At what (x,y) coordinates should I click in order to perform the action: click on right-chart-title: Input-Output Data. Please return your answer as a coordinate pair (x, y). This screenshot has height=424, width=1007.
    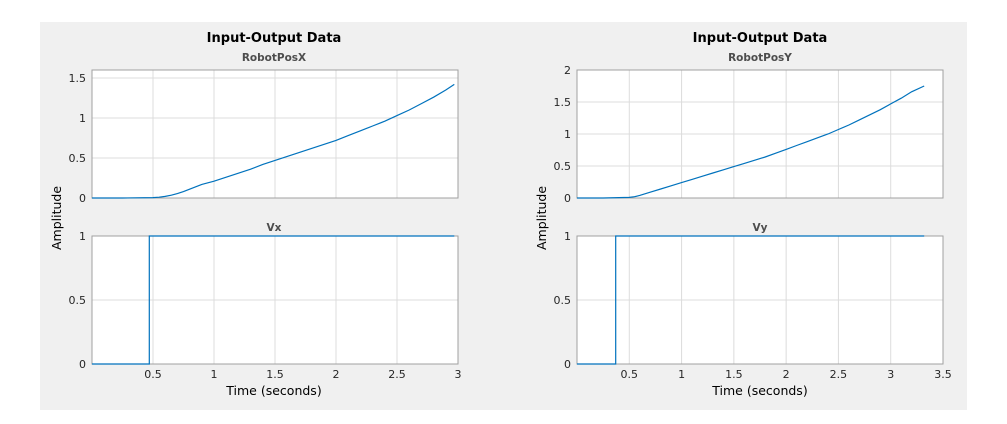
    Looking at the image, I should click on (760, 38).